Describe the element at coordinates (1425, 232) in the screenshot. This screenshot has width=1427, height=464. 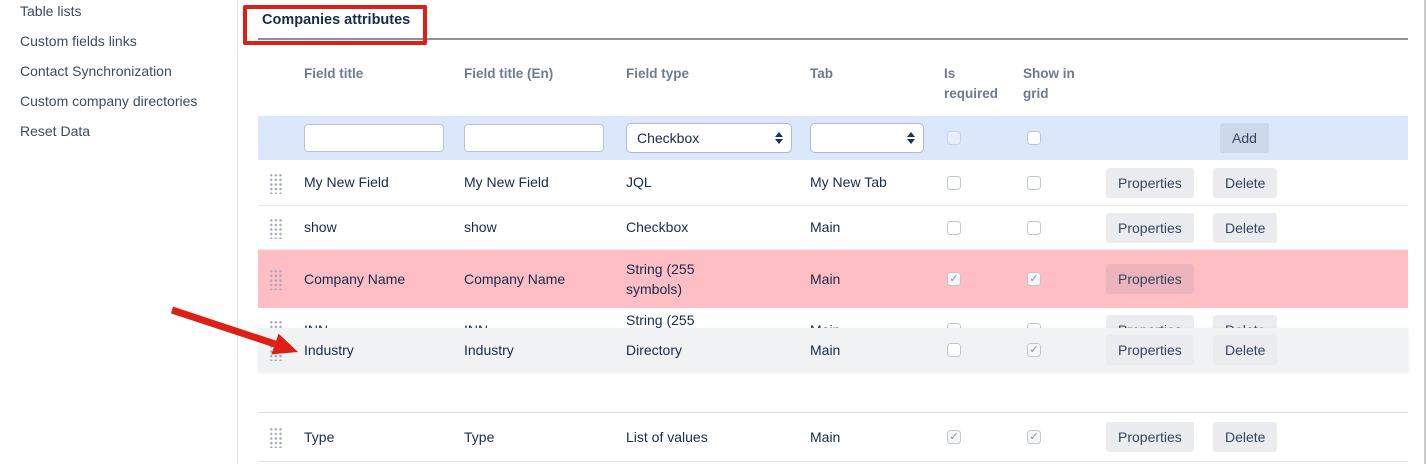
I see `scrollbar-track` at that location.